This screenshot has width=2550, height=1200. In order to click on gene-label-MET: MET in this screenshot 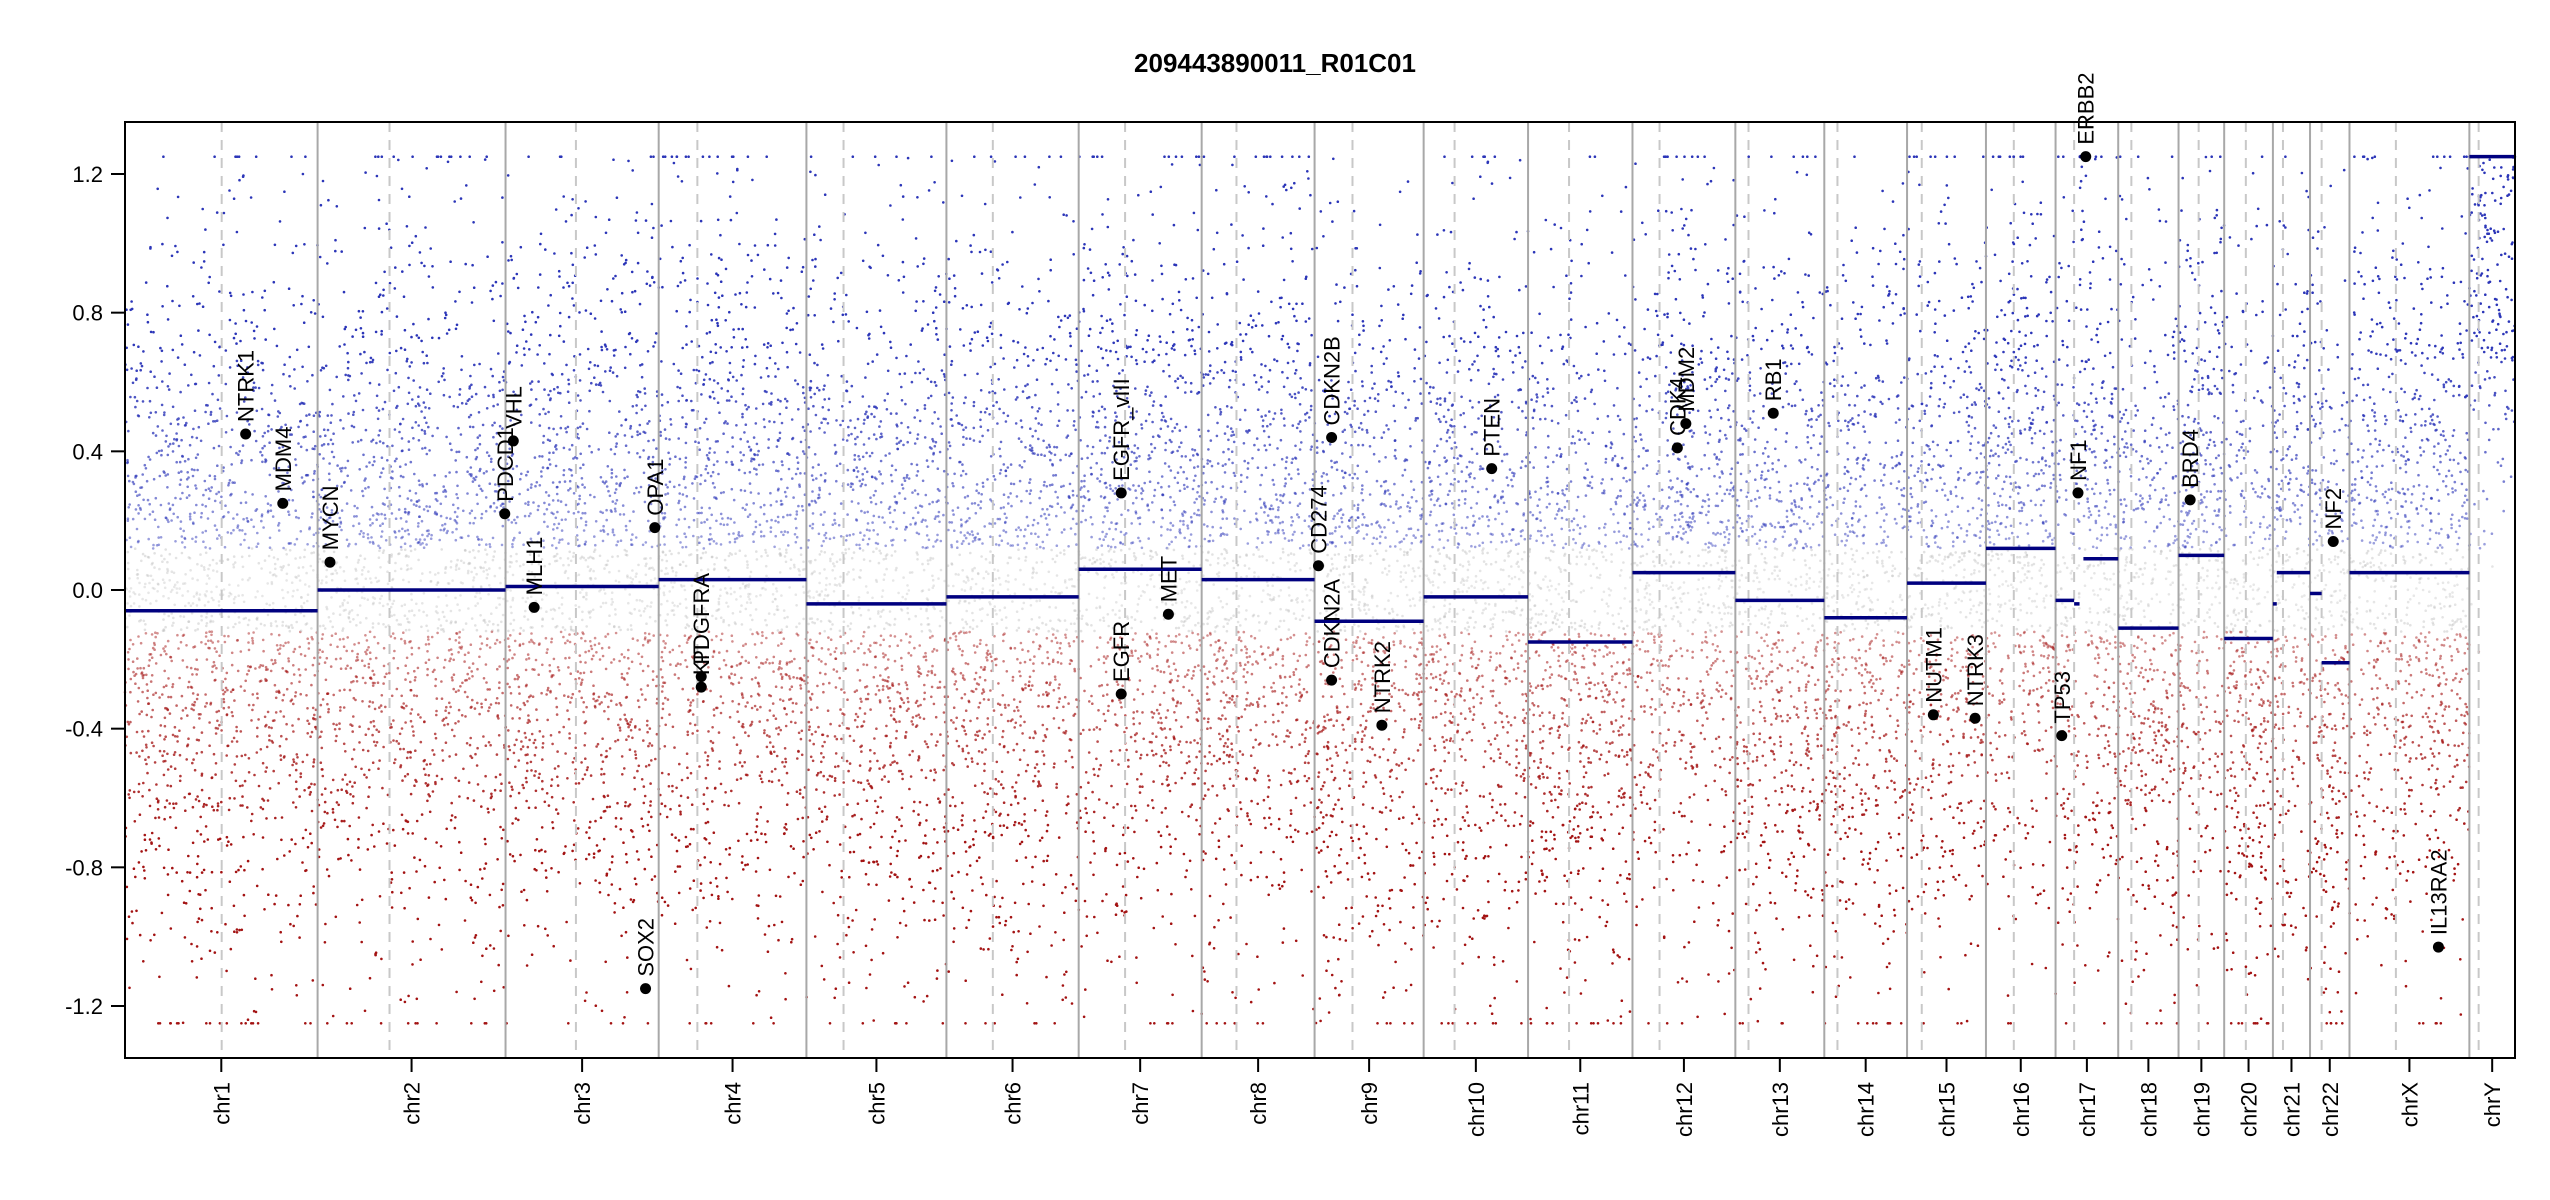, I will do `click(1168, 579)`.